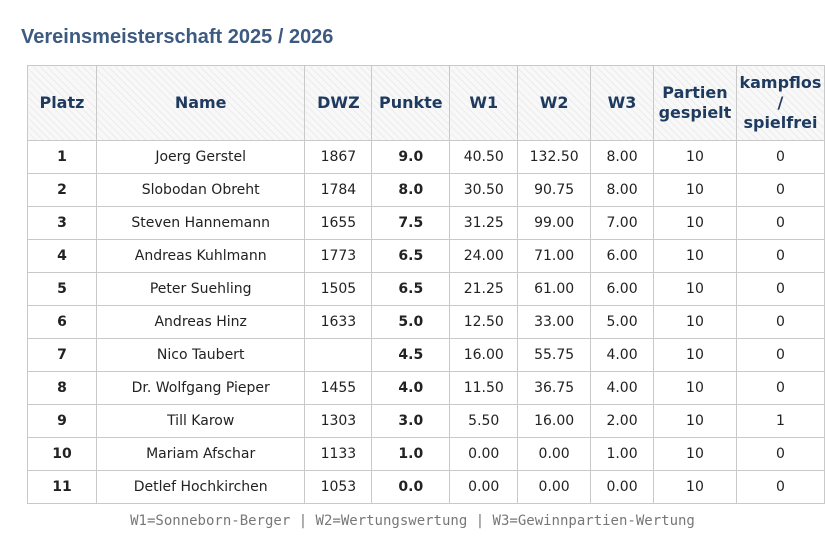 This screenshot has width=825, height=544. What do you see at coordinates (622, 421) in the screenshot?
I see `w3-cell: 2.00` at bounding box center [622, 421].